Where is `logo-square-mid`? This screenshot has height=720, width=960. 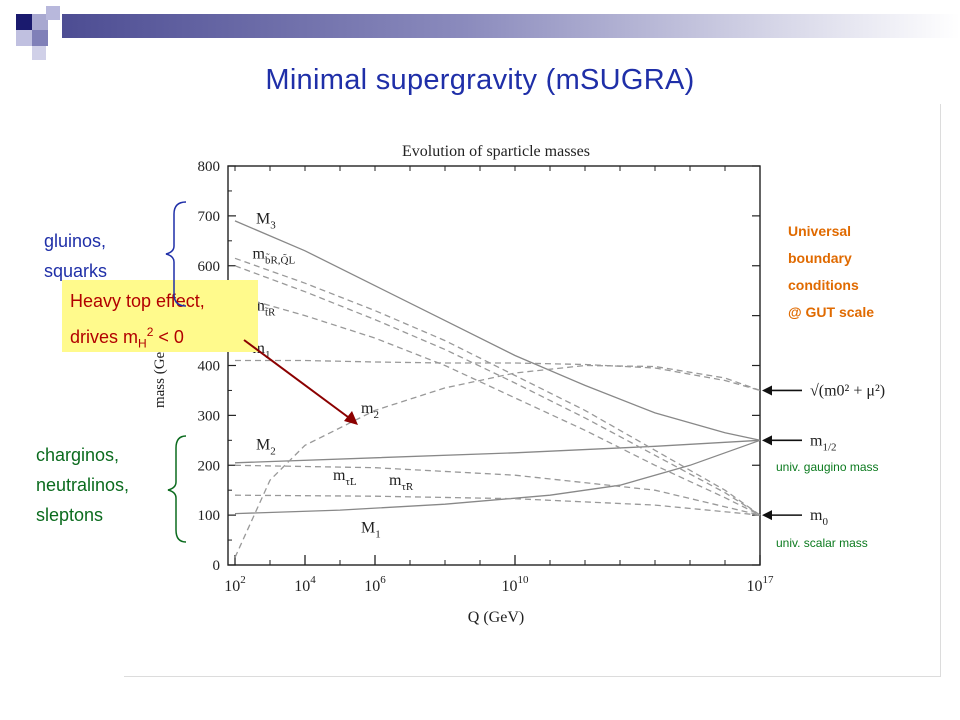
logo-square-mid is located at coordinates (40, 38).